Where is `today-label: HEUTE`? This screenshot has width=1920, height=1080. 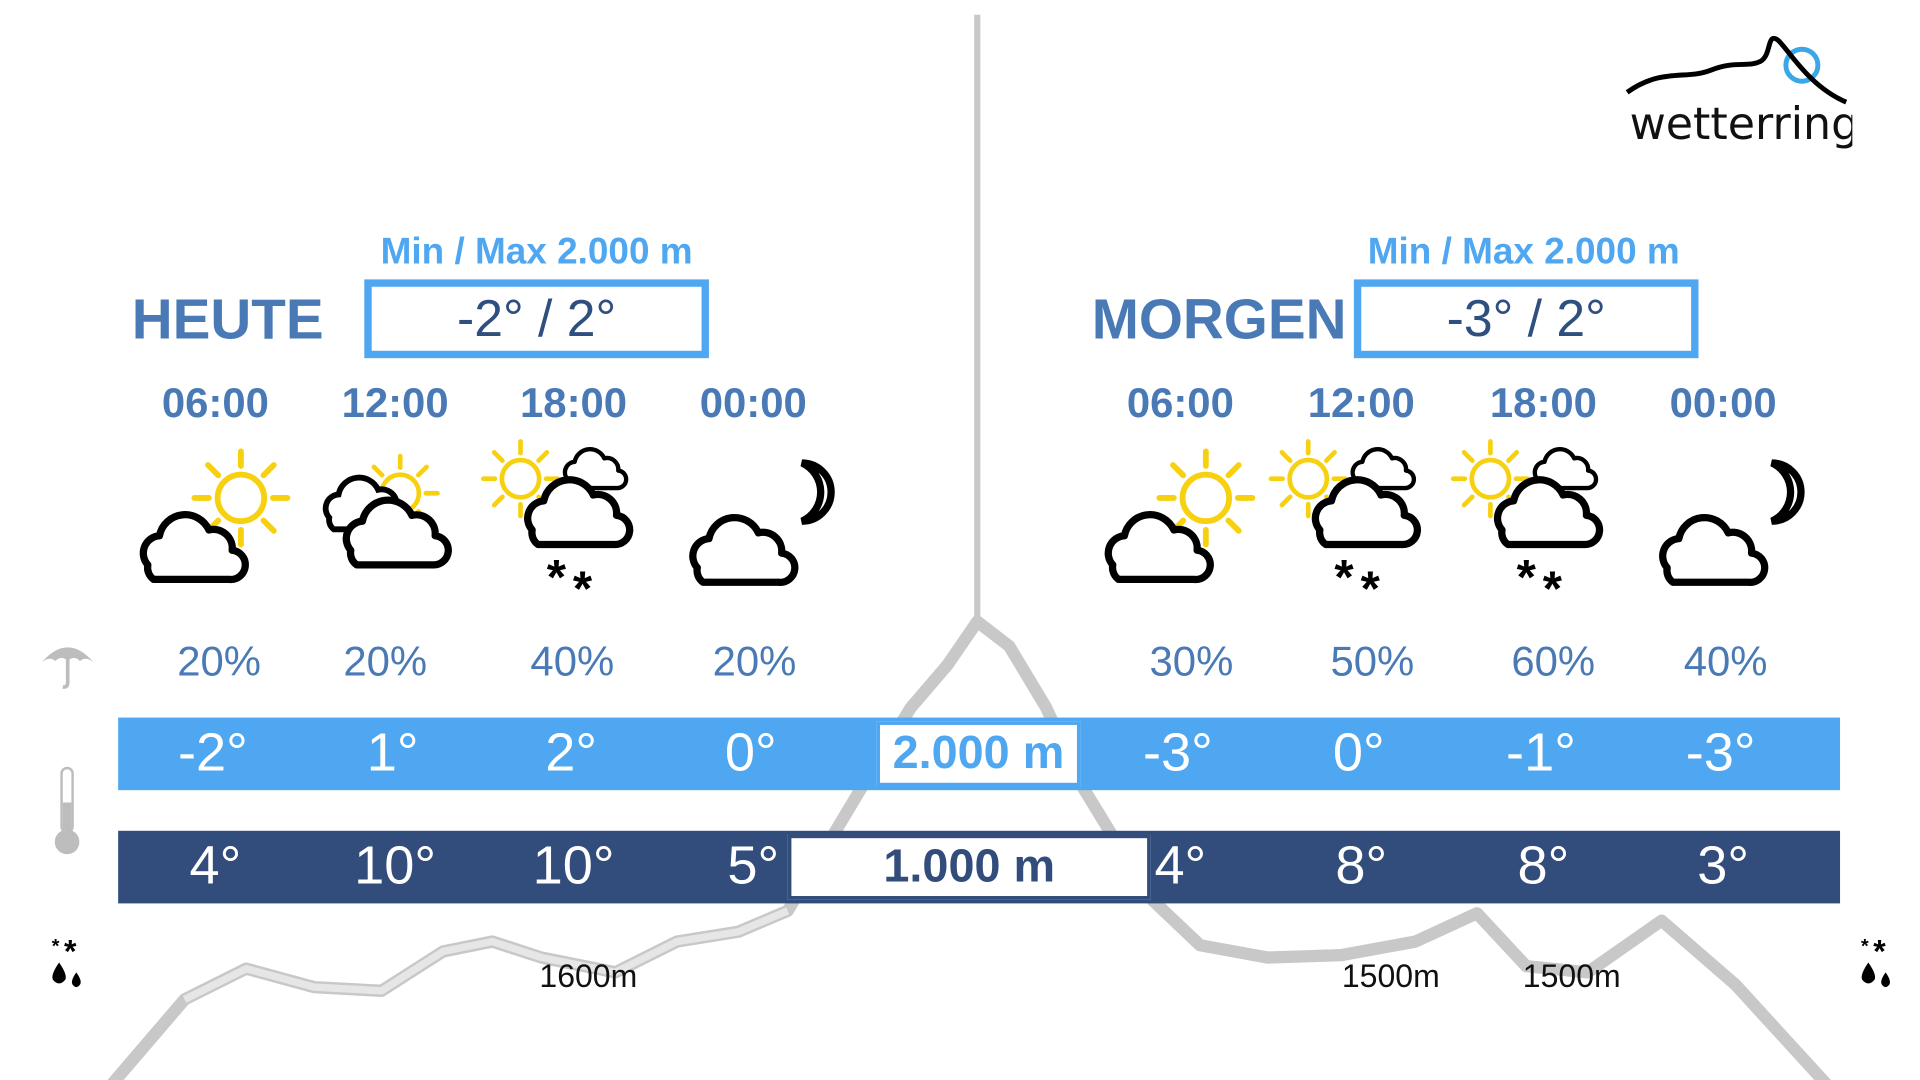
today-label: HEUTE is located at coordinates (227, 318).